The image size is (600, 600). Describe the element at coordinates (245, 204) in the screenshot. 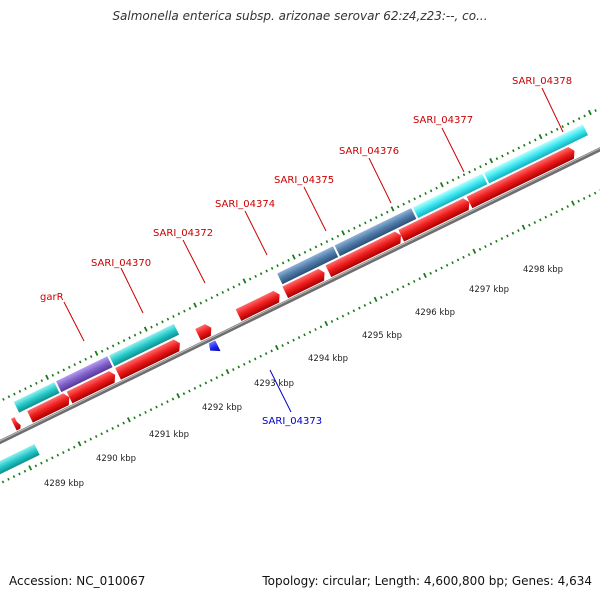

I see `gene-label-sari-04374: SARI_04374` at that location.